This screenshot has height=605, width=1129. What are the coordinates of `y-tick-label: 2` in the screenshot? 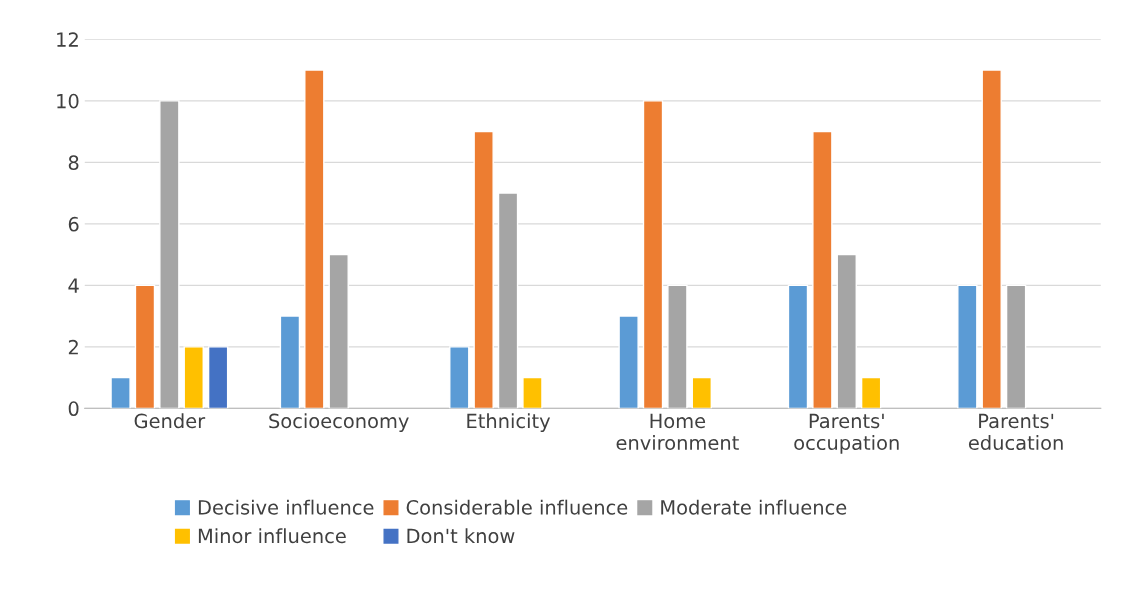 It's located at (73, 347).